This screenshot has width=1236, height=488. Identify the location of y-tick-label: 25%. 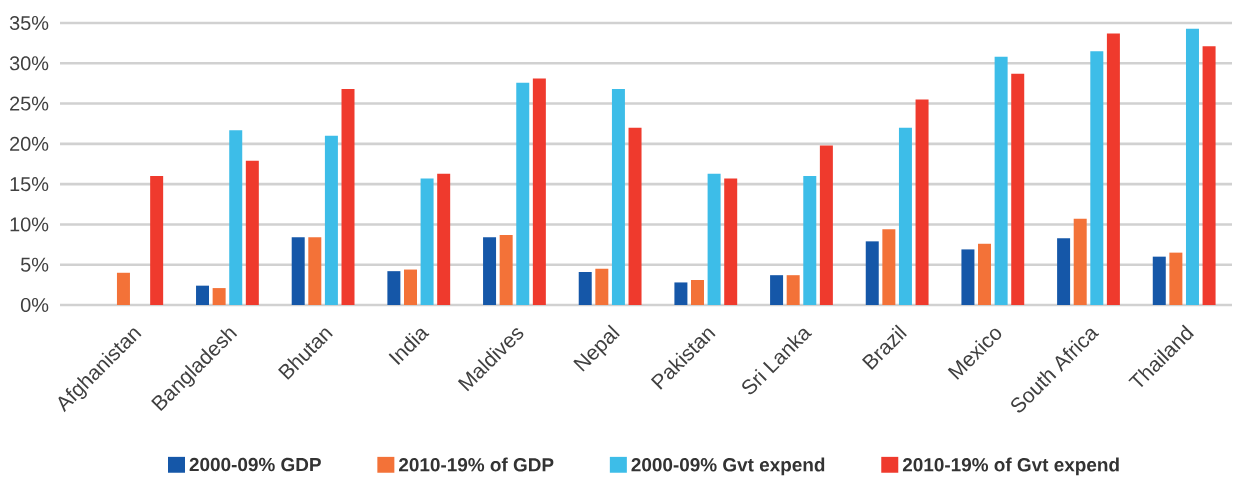
(29, 103).